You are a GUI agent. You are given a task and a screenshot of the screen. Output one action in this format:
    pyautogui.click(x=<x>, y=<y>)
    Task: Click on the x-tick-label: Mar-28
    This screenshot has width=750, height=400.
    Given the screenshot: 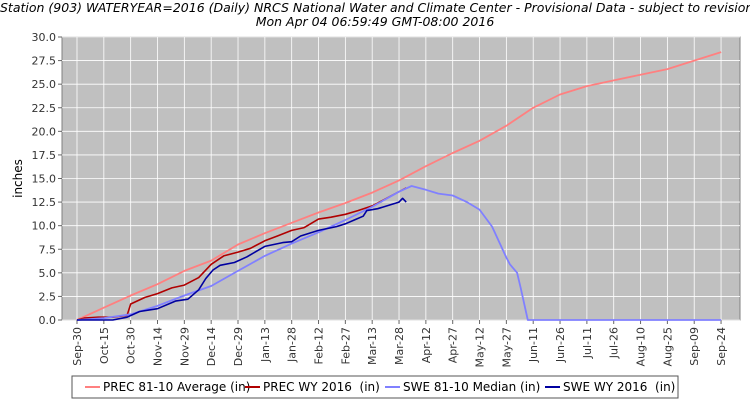 What is the action you would take?
    pyautogui.click(x=399, y=346)
    